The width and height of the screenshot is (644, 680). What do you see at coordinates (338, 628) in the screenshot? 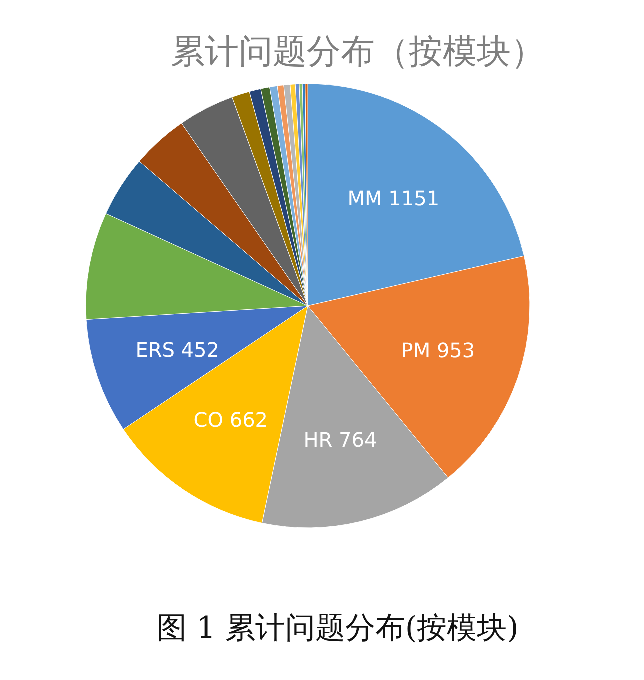
I see `caption: 图 1 累计问题分布(按模块)` at bounding box center [338, 628].